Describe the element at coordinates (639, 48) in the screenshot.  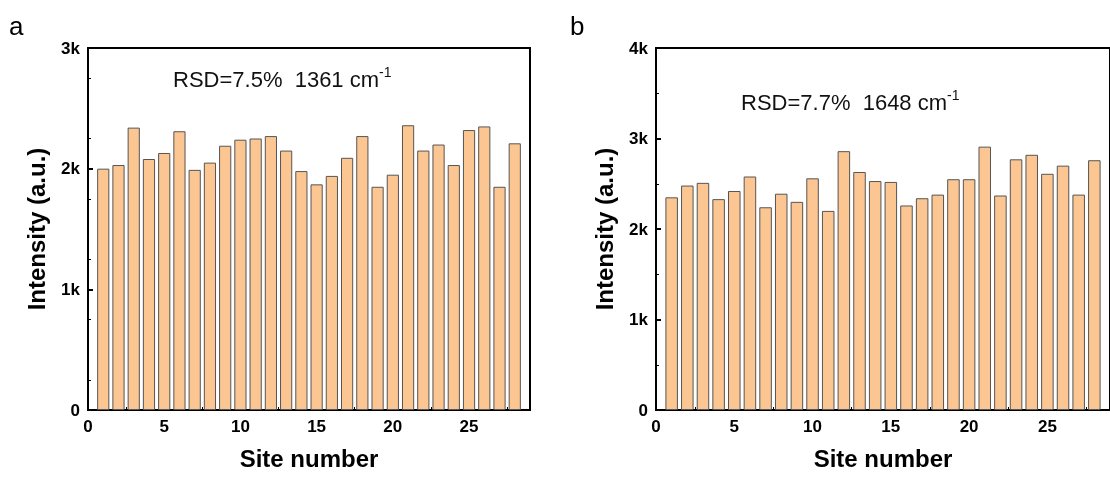
I see `y-tick-label: 4k` at that location.